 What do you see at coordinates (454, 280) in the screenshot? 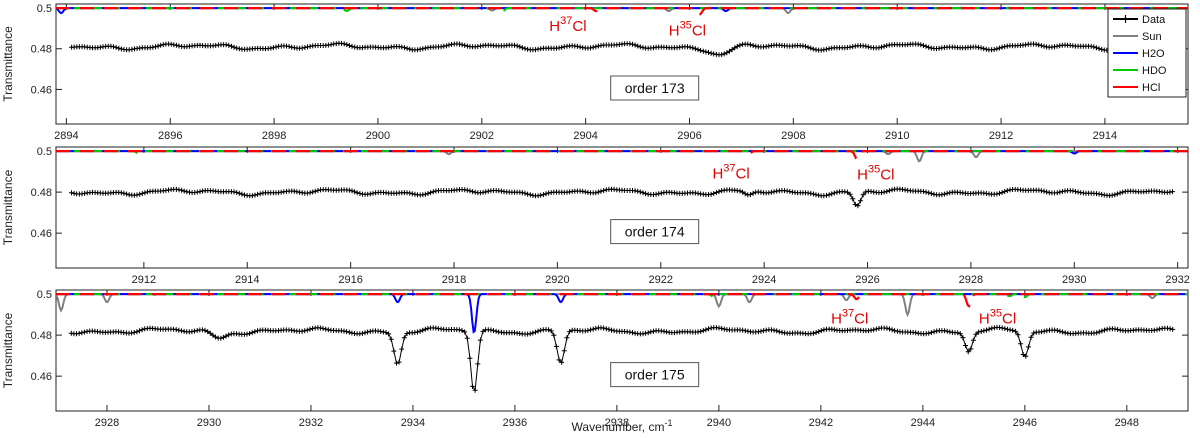
I see `x-tick-label: 2918` at bounding box center [454, 280].